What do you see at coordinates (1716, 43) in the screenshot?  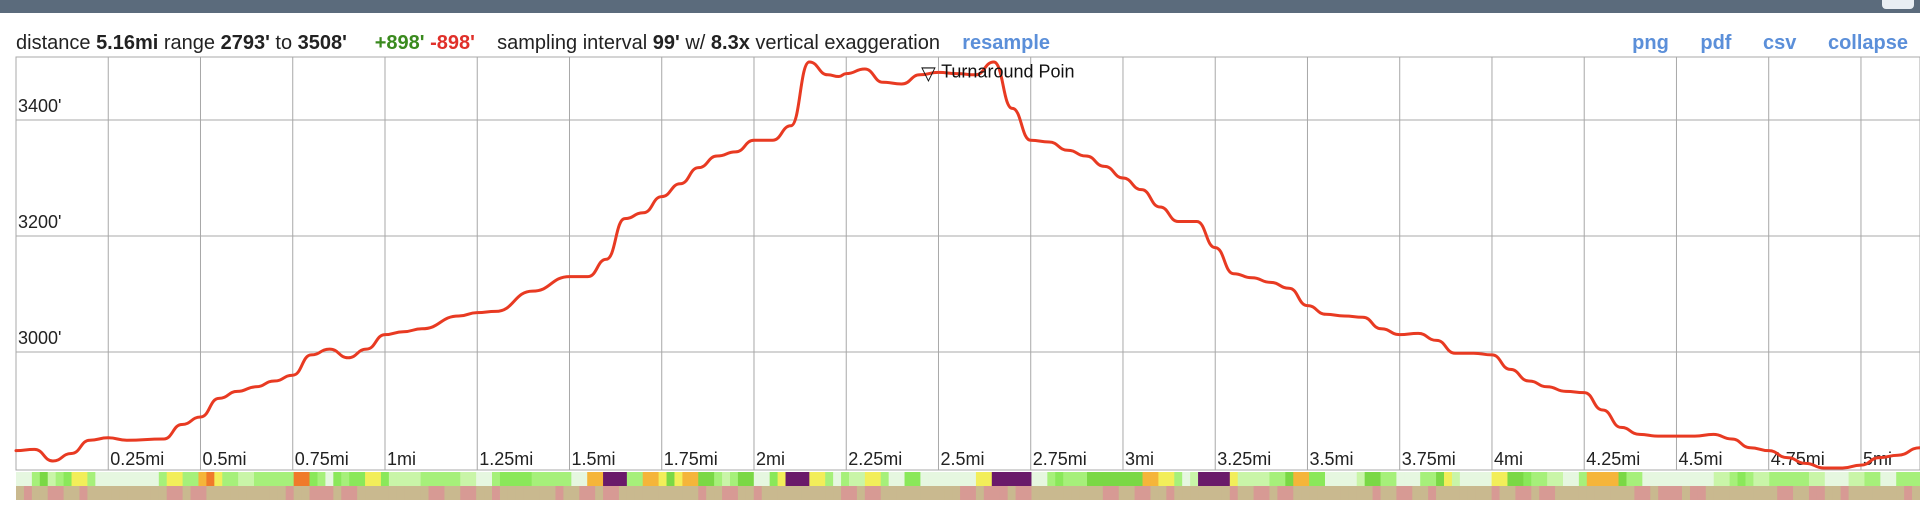 I see `pdf-link: pdf` at bounding box center [1716, 43].